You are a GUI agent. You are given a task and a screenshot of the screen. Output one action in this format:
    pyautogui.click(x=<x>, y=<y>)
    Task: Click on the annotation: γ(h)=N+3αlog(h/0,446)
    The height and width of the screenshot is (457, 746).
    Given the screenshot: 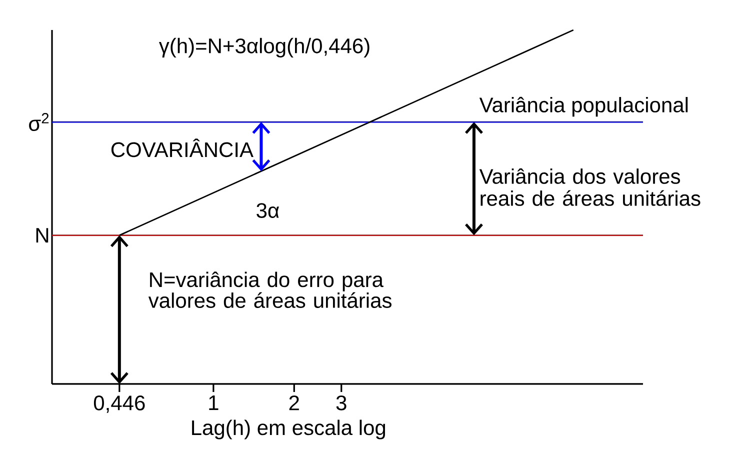 What is the action you would take?
    pyautogui.click(x=264, y=48)
    